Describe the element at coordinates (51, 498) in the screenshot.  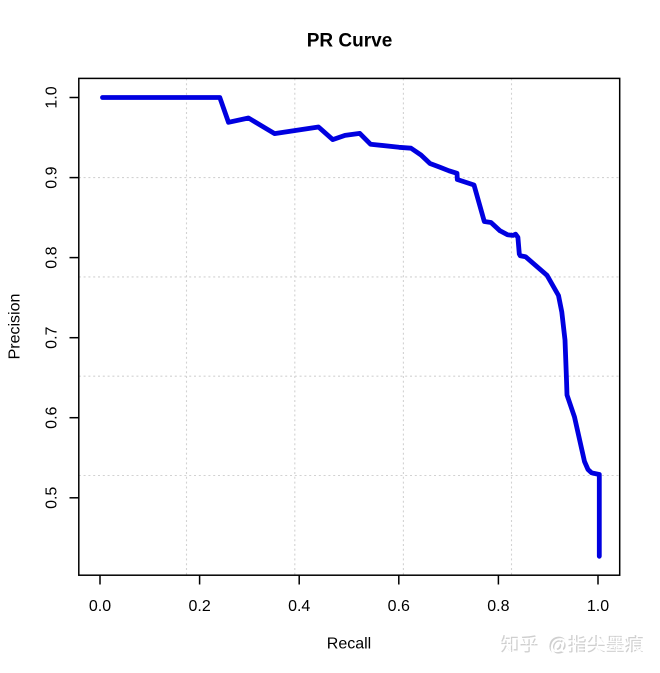
I see `svg-text: 0.5` at that location.